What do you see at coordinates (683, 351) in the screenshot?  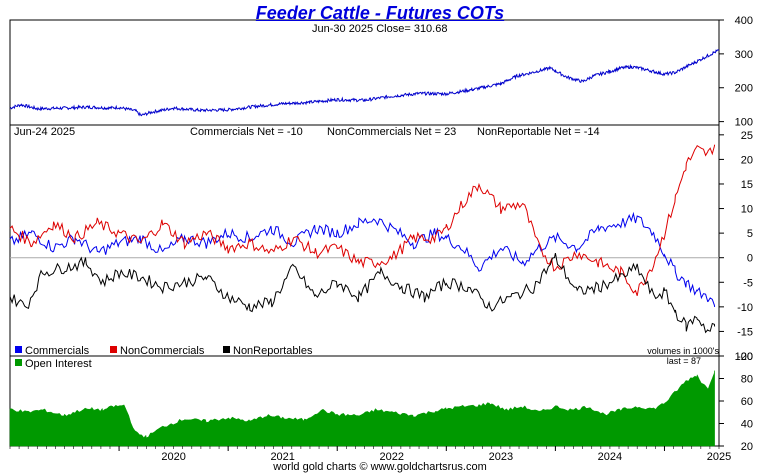 I see `units-note: volumes in 1000's` at bounding box center [683, 351].